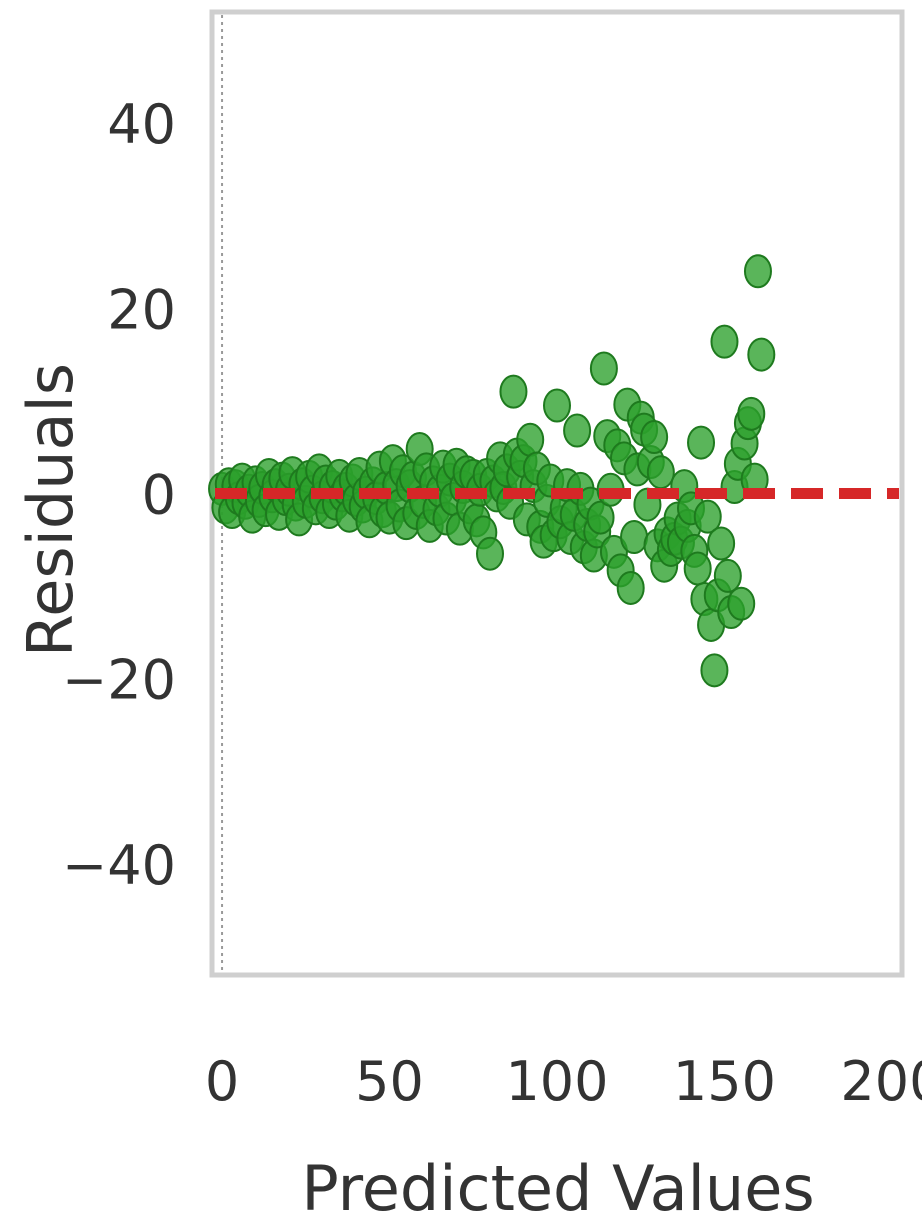  What do you see at coordinates (724, 1081) in the screenshot?
I see `x-tick-label: 150` at bounding box center [724, 1081].